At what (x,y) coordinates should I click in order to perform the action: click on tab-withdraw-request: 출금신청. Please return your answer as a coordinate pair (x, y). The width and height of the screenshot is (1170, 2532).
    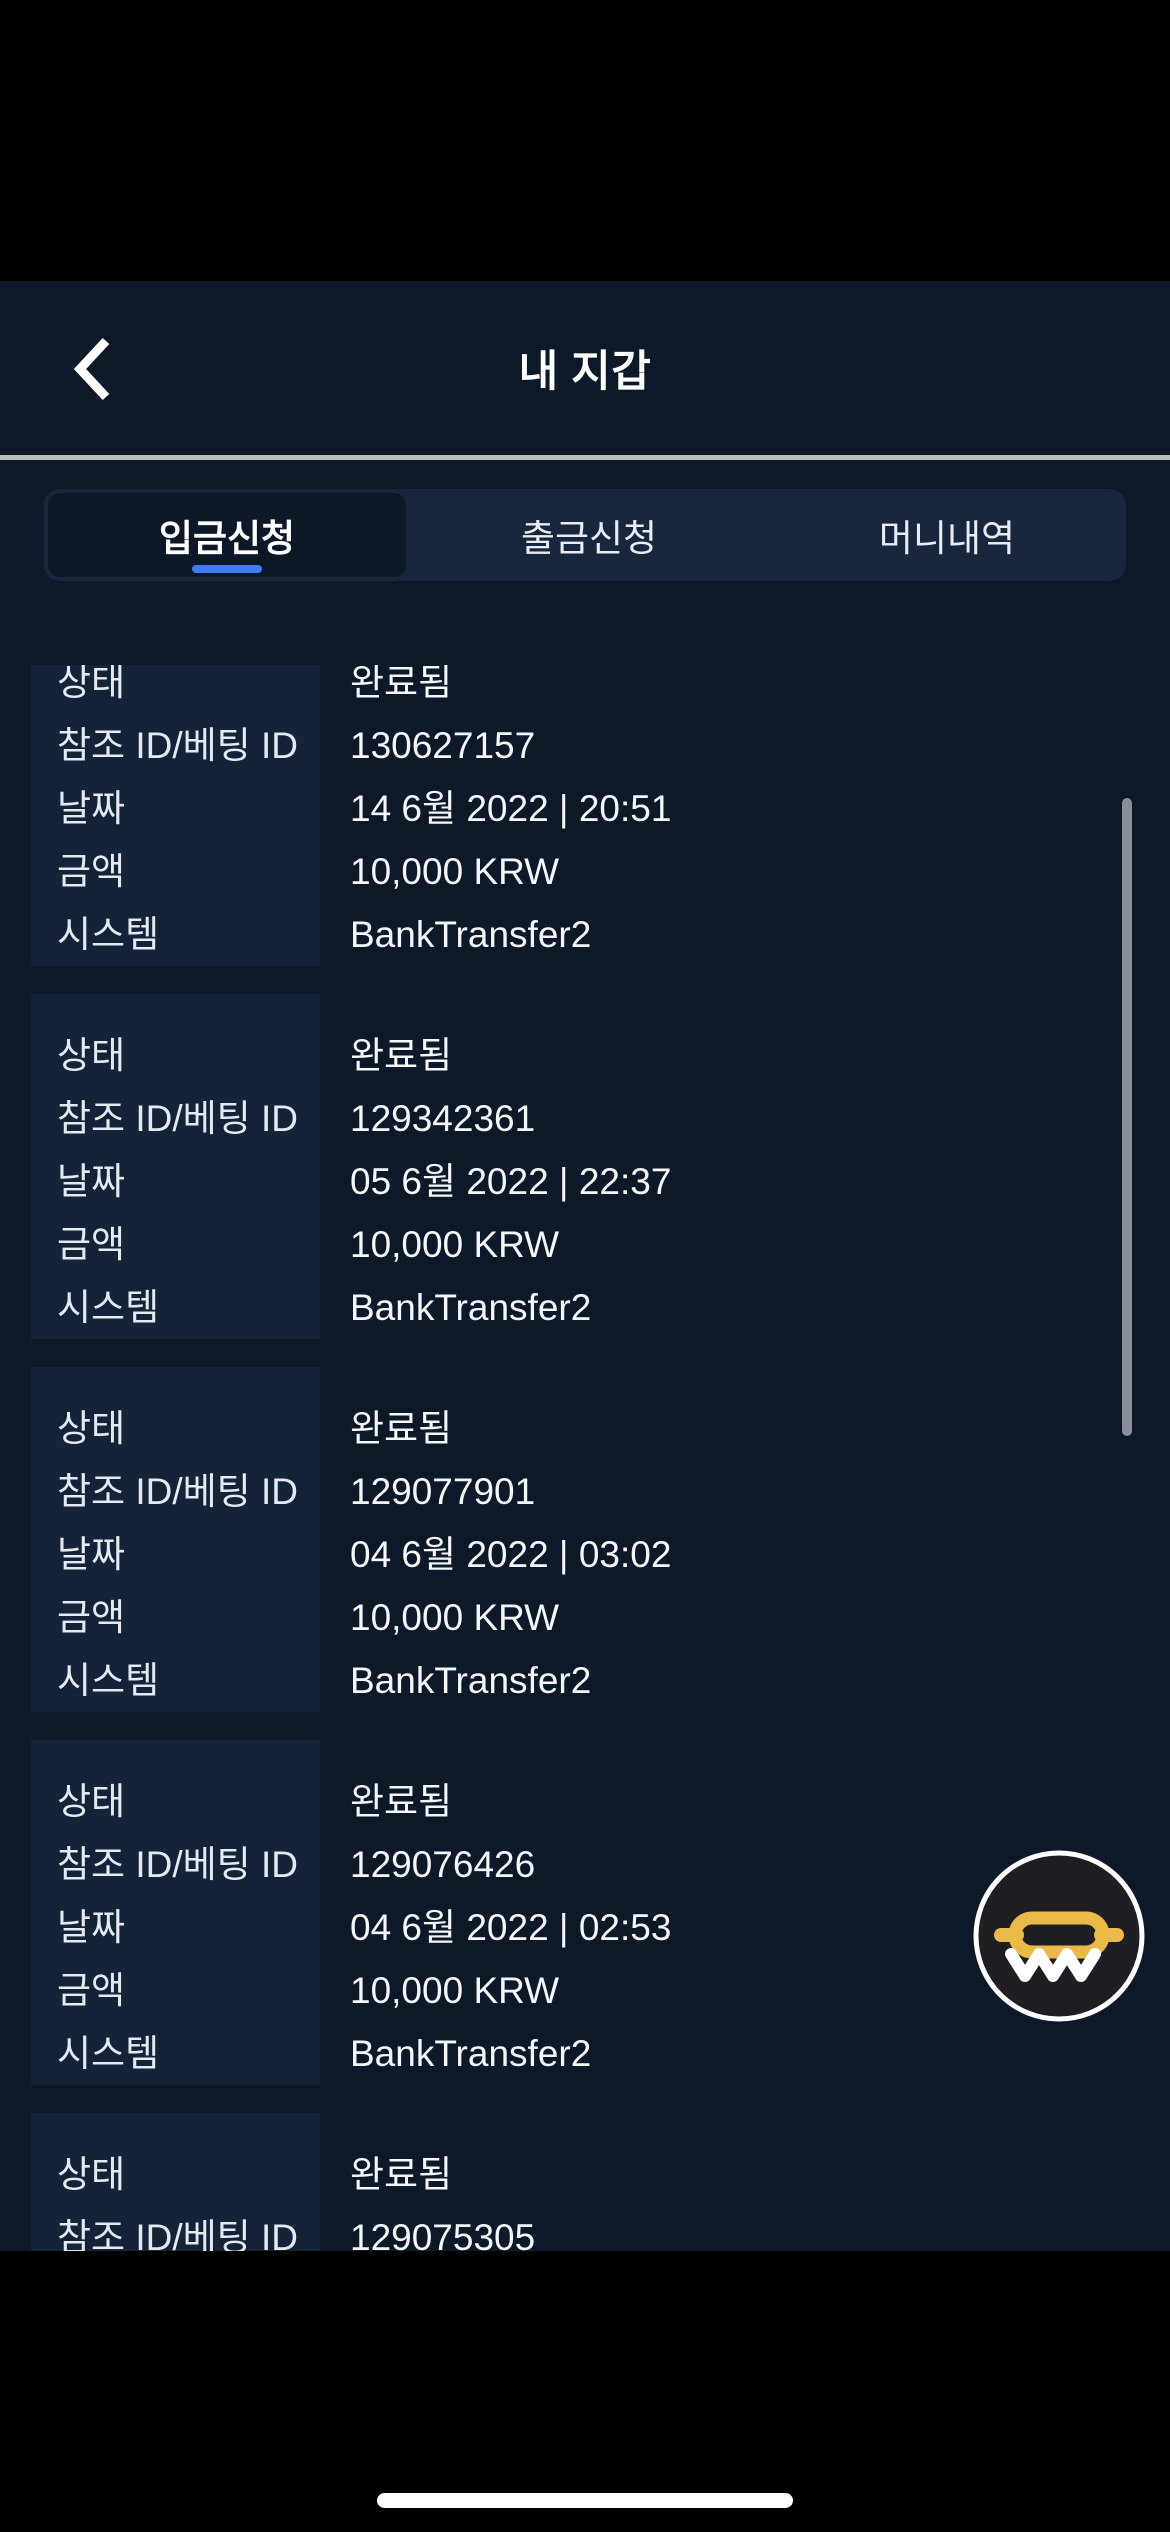
    Looking at the image, I should click on (589, 535).